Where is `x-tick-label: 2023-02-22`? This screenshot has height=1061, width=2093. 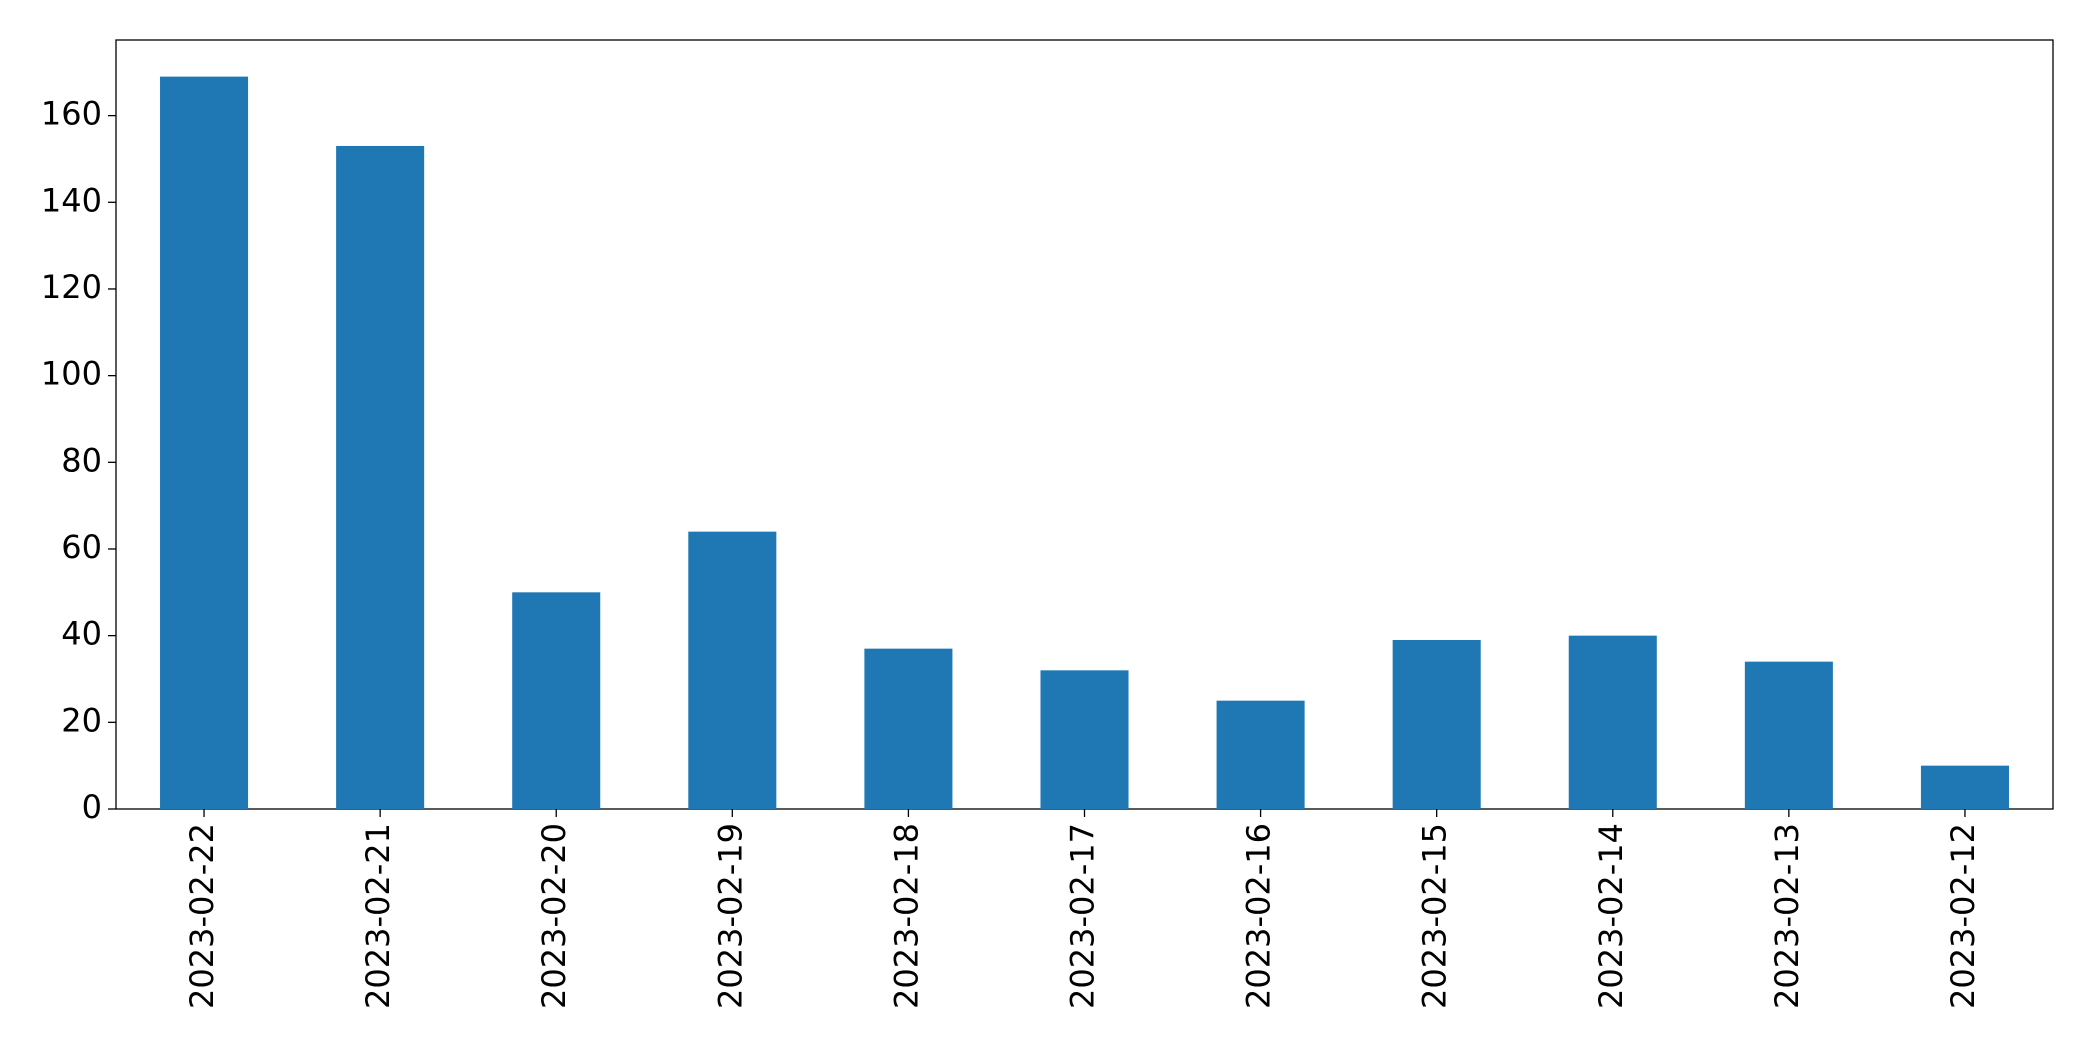 x-tick-label: 2023-02-22 is located at coordinates (202, 916).